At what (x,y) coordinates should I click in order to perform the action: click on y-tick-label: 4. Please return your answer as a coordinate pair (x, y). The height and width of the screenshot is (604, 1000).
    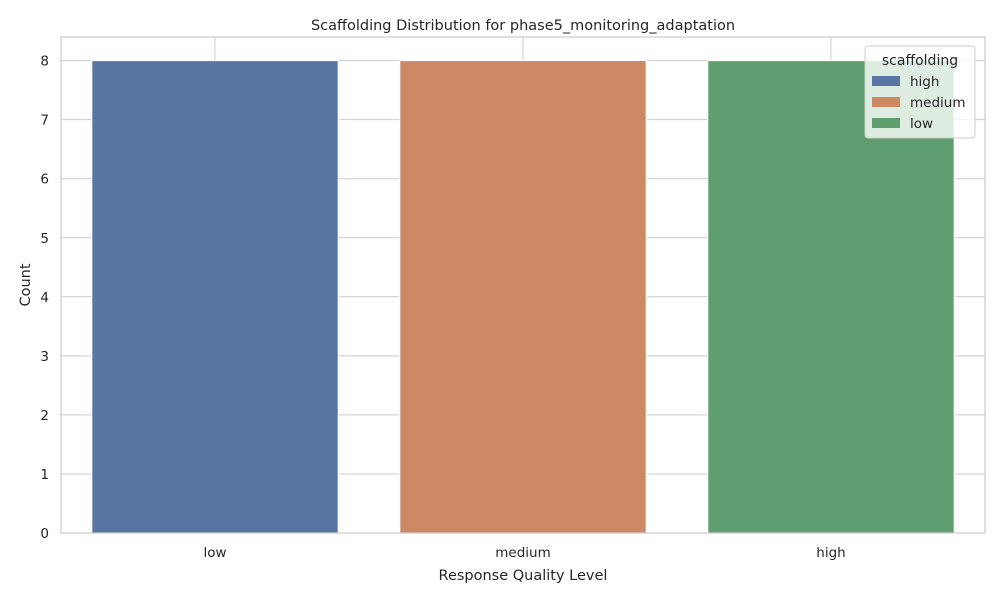
    Looking at the image, I should click on (44, 298).